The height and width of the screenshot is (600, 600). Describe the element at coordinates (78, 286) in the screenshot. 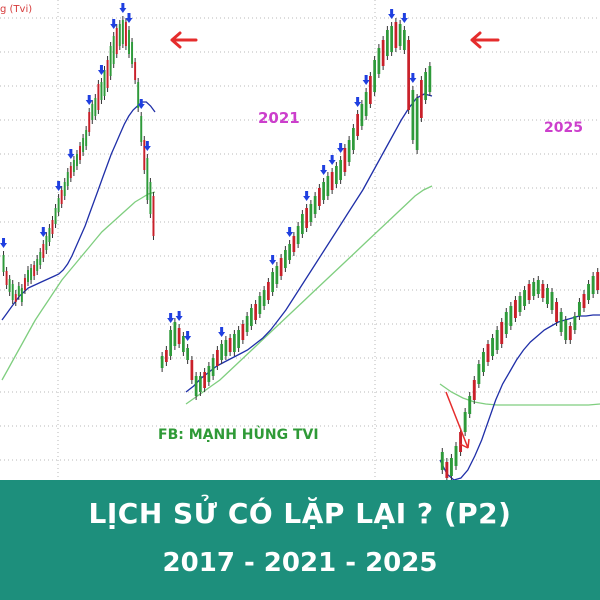

I see `ma-long-line` at that location.